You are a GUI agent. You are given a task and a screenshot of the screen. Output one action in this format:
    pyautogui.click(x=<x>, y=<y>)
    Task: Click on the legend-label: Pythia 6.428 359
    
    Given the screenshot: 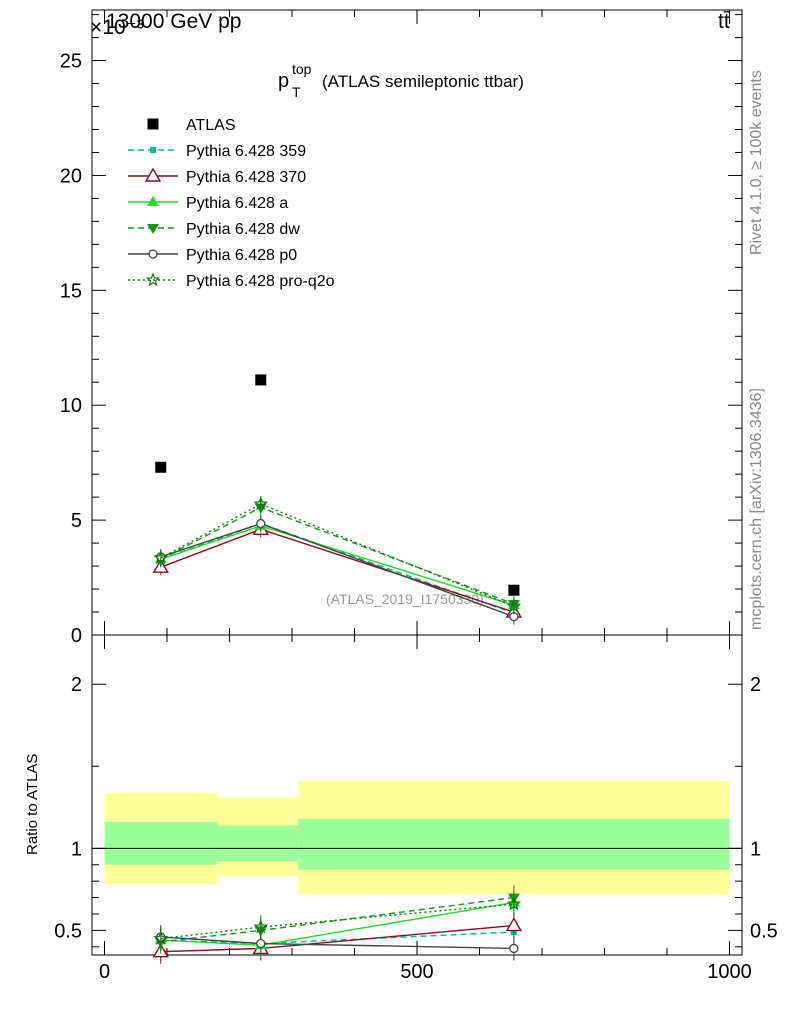 What is the action you would take?
    pyautogui.click(x=246, y=151)
    